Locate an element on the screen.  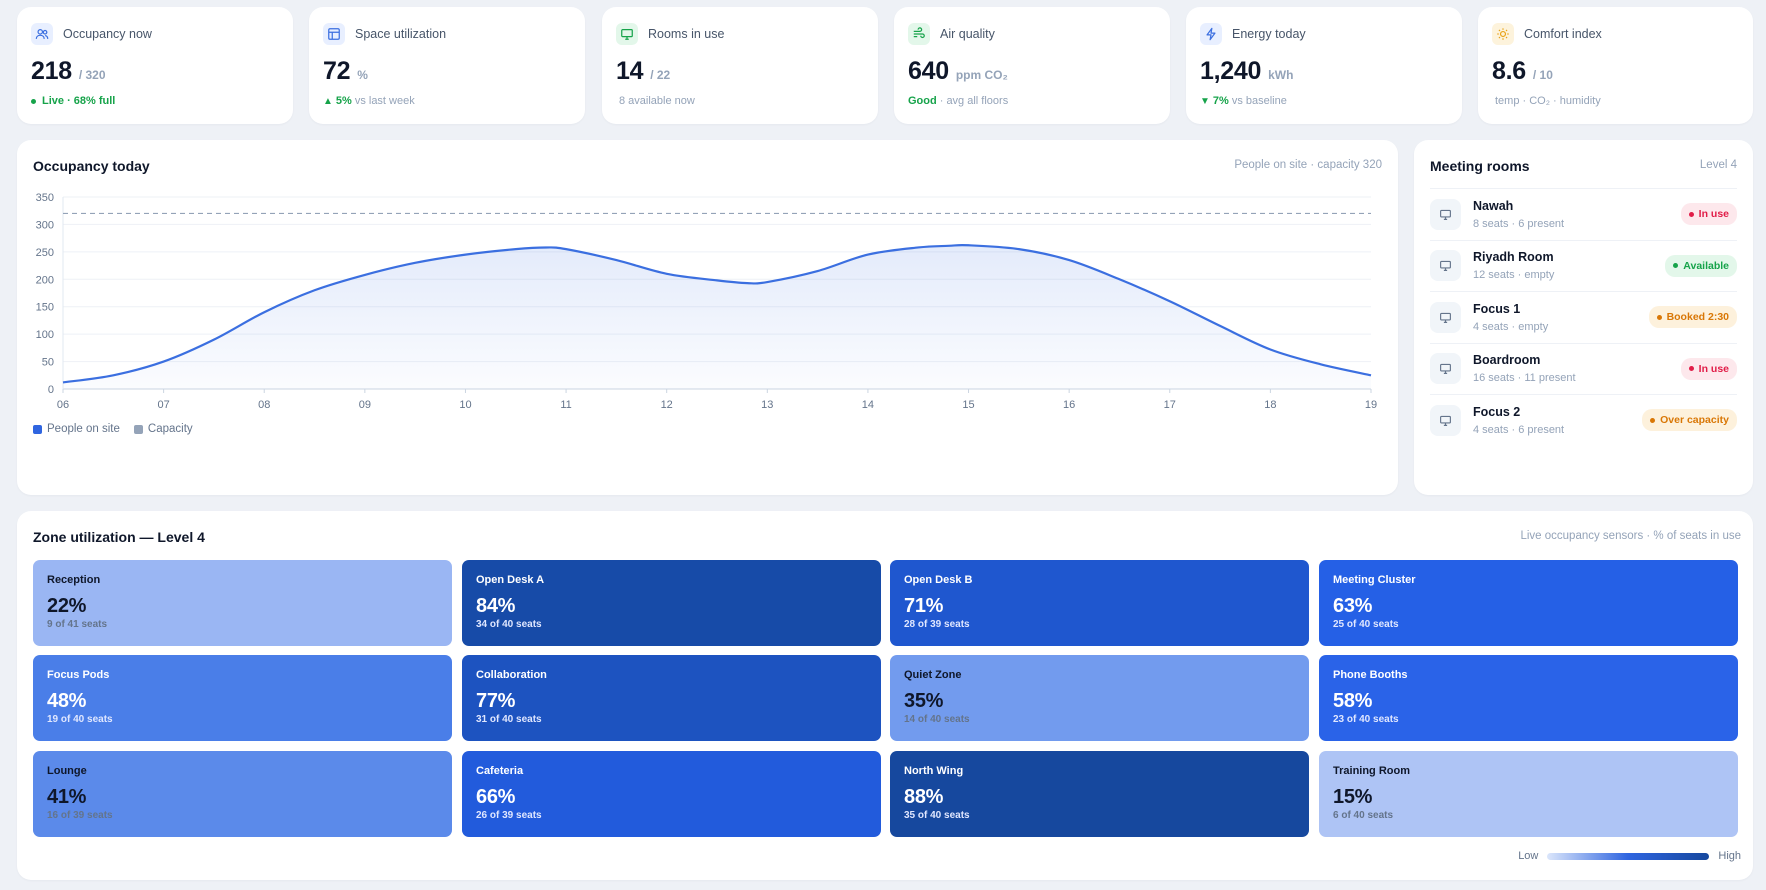
zone-tile-open-desk-a: Open Desk A 84% 34 of 40 seats is located at coordinates (671, 603).